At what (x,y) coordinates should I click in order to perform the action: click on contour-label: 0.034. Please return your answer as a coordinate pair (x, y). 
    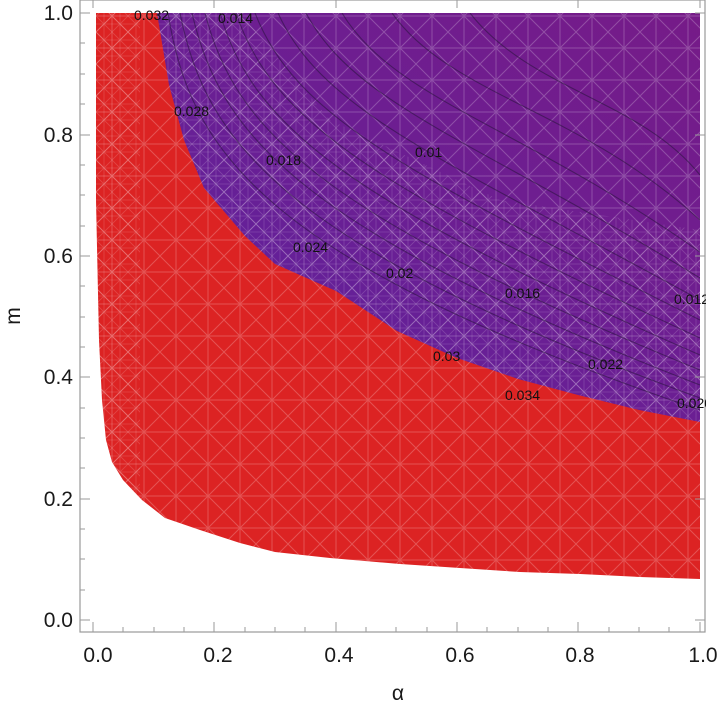
    Looking at the image, I should click on (522, 395).